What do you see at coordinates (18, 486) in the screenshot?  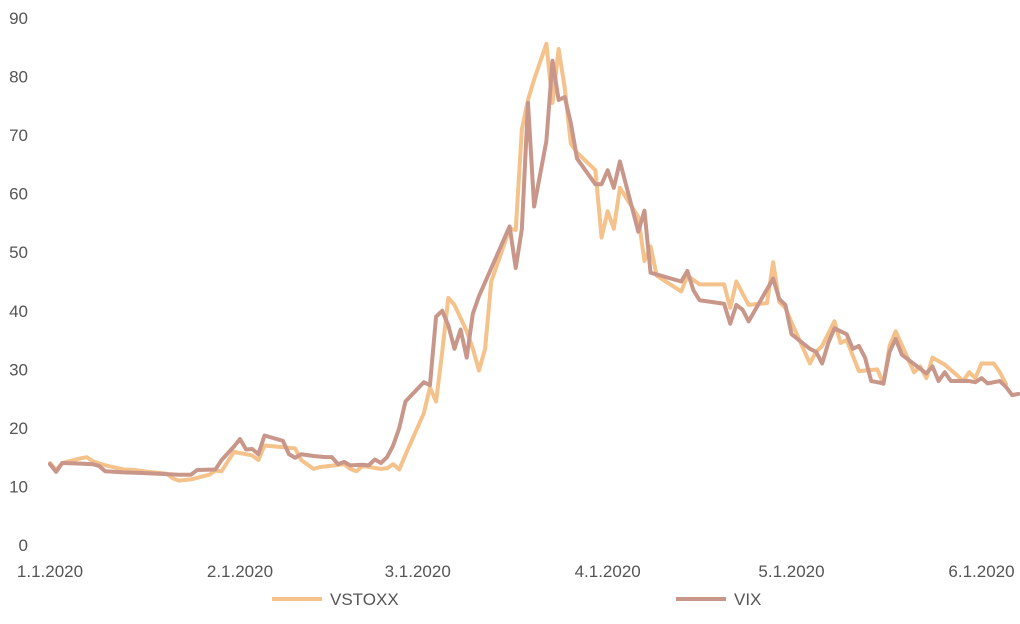 I see `y-tick-label: 10` at bounding box center [18, 486].